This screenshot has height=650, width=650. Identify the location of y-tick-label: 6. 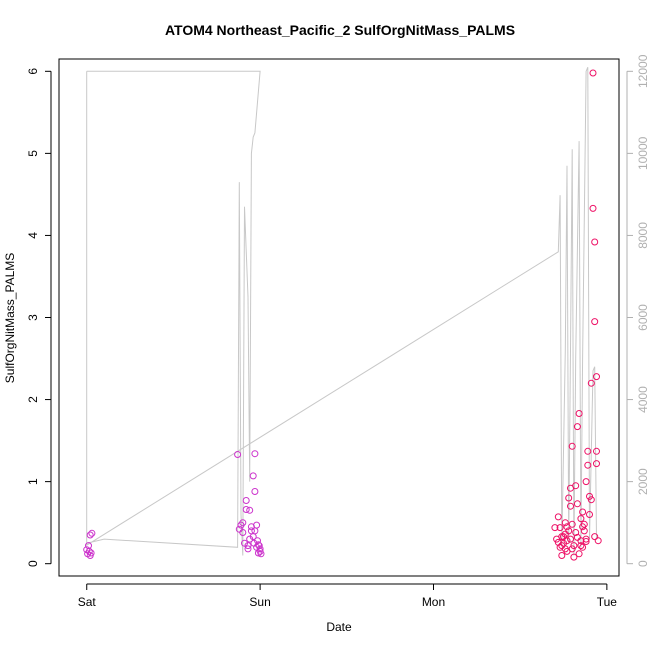
(33, 71).